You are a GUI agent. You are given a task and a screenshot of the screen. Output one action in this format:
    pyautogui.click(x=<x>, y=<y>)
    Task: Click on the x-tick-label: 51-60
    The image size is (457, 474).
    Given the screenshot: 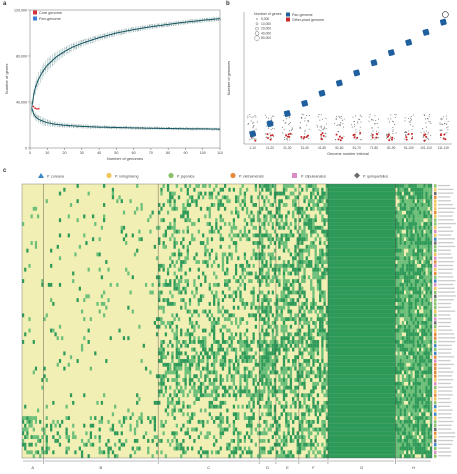 What is the action you would take?
    pyautogui.click(x=339, y=148)
    